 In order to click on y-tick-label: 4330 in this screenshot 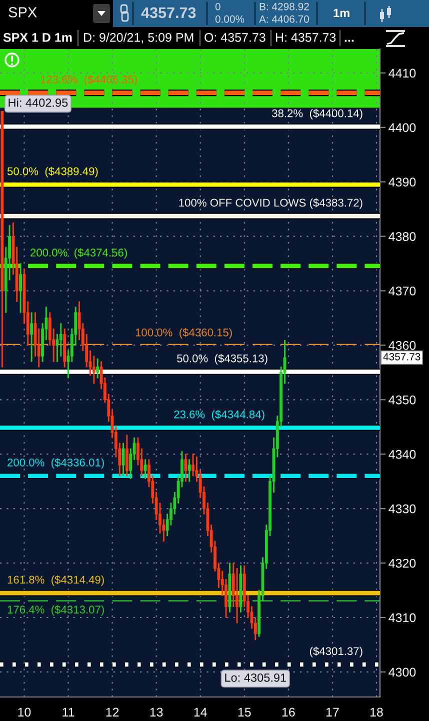, I will do `click(402, 509)`.